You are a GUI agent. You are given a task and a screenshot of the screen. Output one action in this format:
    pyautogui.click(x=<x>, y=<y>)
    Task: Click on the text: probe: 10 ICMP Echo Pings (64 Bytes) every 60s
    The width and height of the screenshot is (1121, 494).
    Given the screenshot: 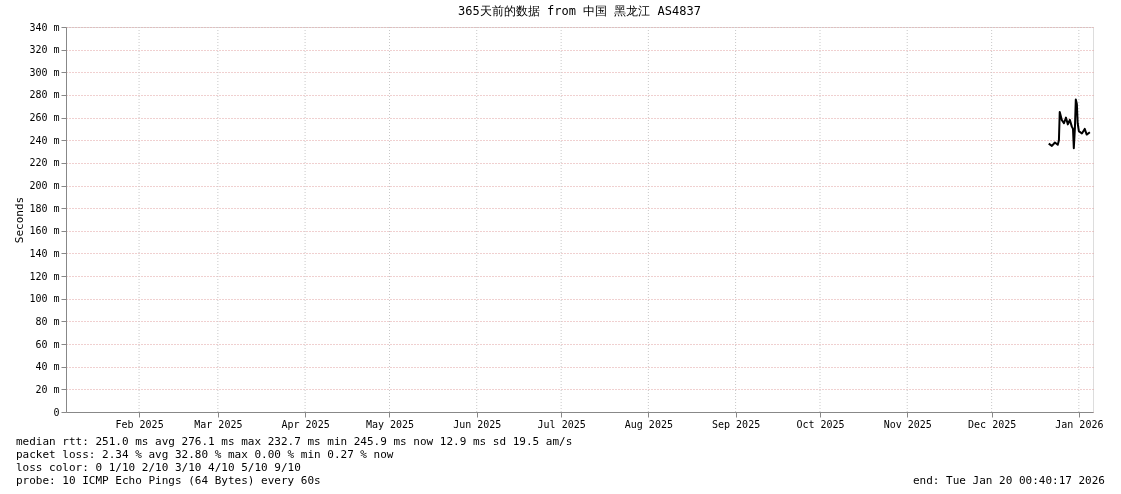 What is the action you would take?
    pyautogui.click(x=168, y=480)
    